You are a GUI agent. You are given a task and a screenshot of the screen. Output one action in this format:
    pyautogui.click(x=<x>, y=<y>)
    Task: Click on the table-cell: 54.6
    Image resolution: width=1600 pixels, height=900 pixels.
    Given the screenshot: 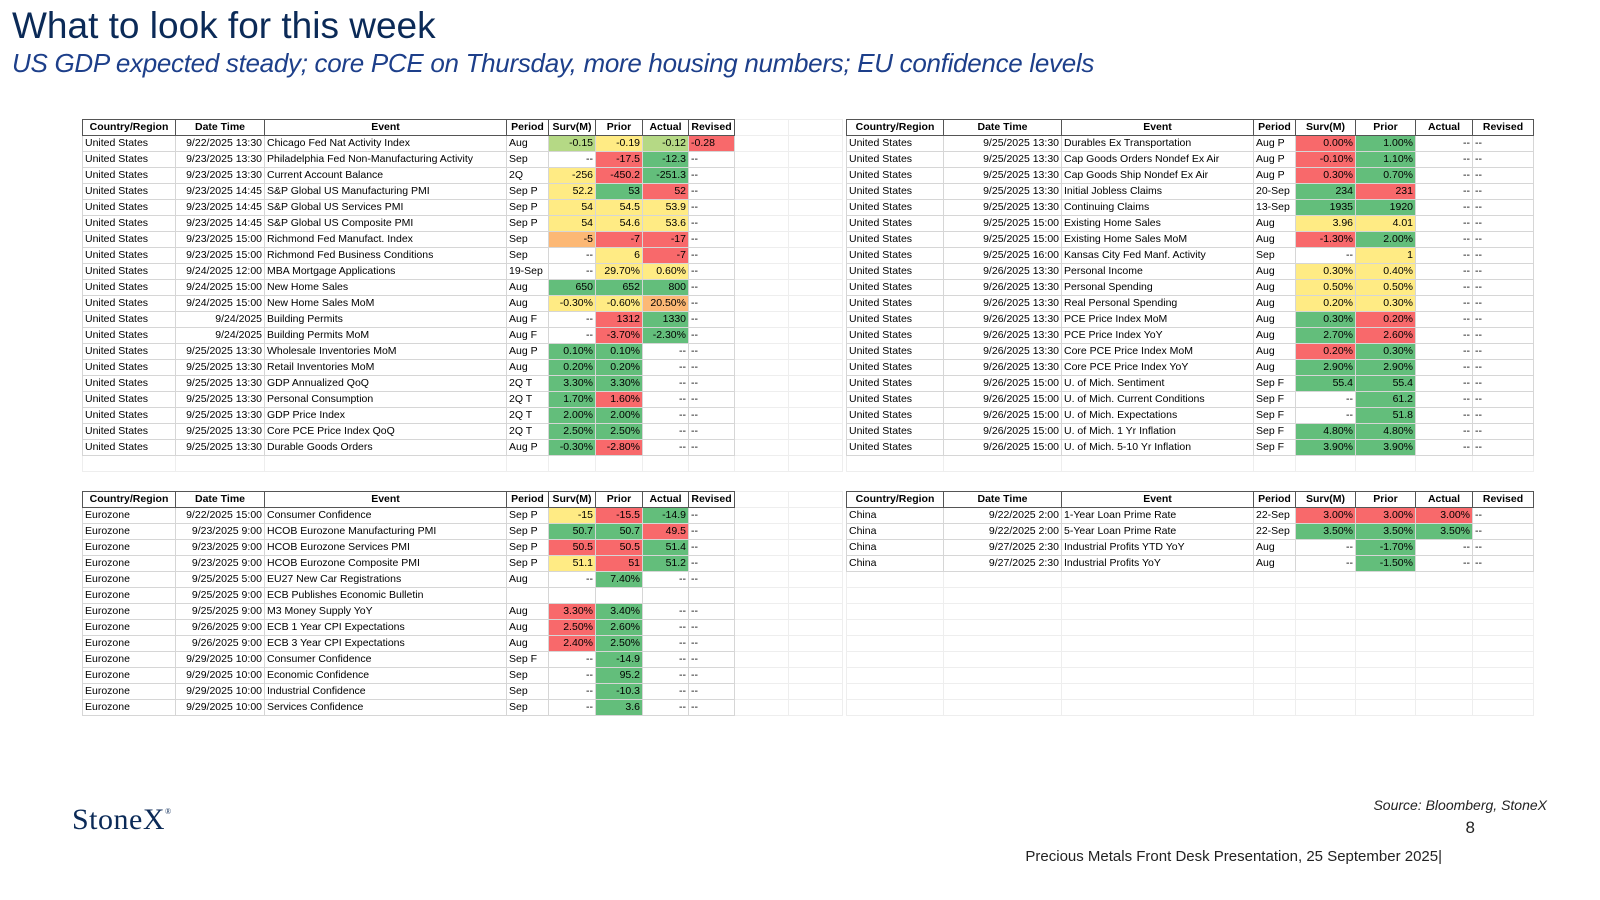 What is the action you would take?
    pyautogui.click(x=619, y=223)
    